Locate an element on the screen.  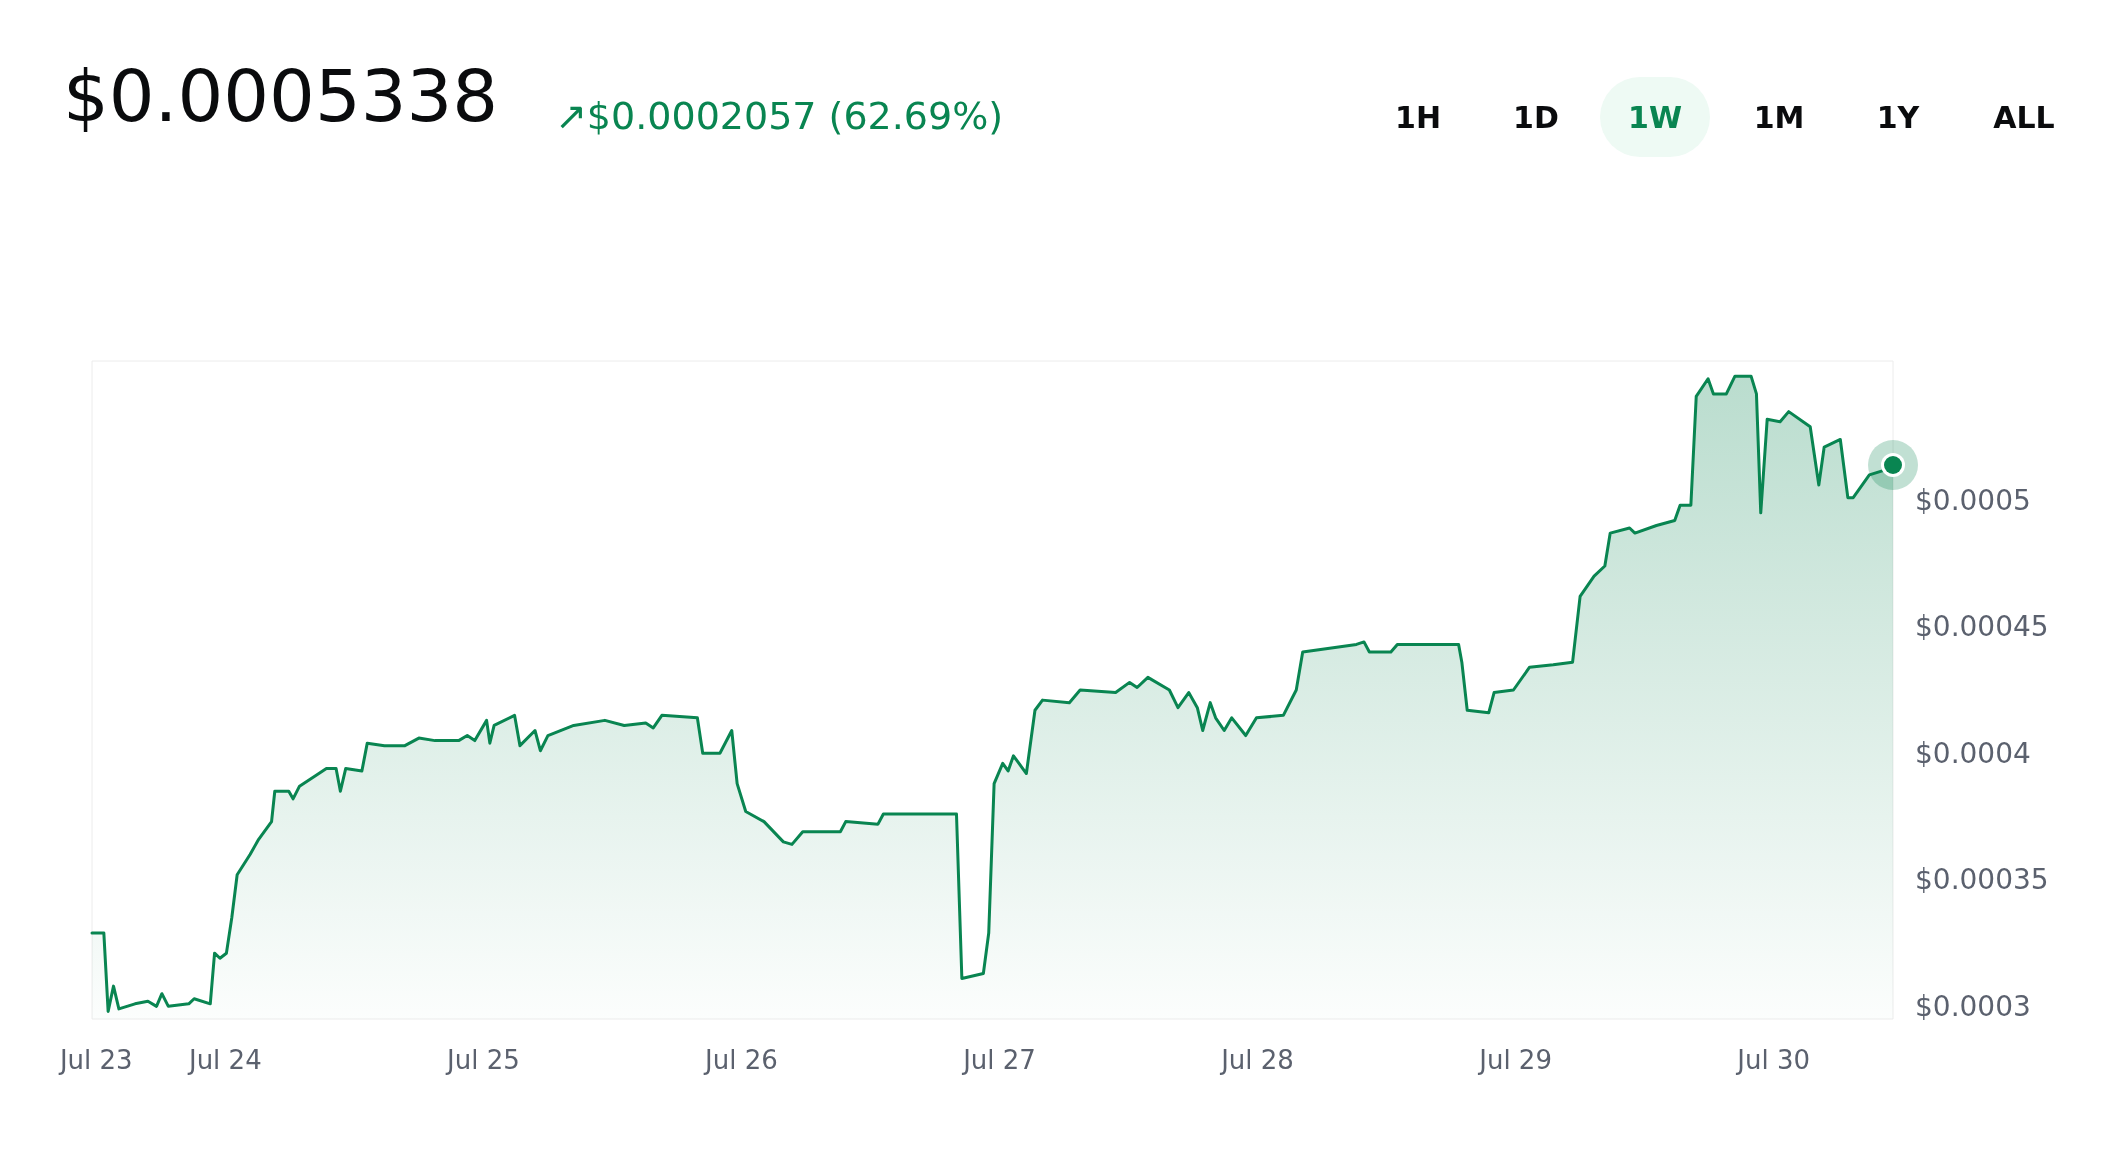
x-tick-label: Jul 30 is located at coordinates (1773, 1060).